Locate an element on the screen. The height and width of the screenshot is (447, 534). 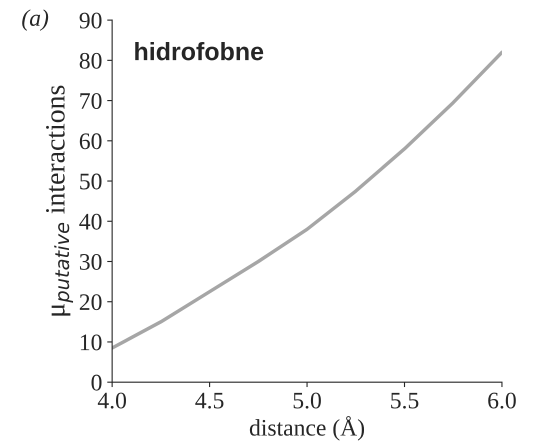
x-tick-label: 5.5 is located at coordinates (404, 400).